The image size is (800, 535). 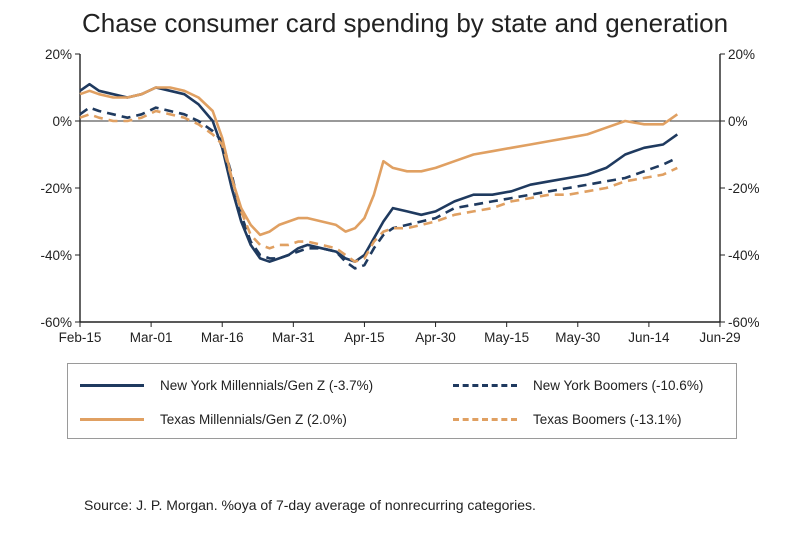 I want to click on x-tick-label: Mar-31, so click(x=293, y=337).